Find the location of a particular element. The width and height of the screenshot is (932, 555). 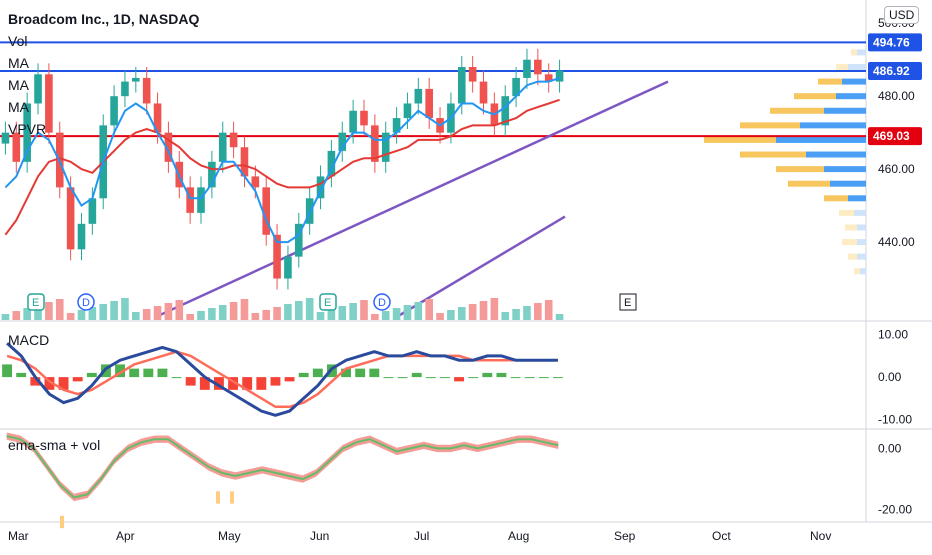

time-tick-label: May is located at coordinates (229, 536).